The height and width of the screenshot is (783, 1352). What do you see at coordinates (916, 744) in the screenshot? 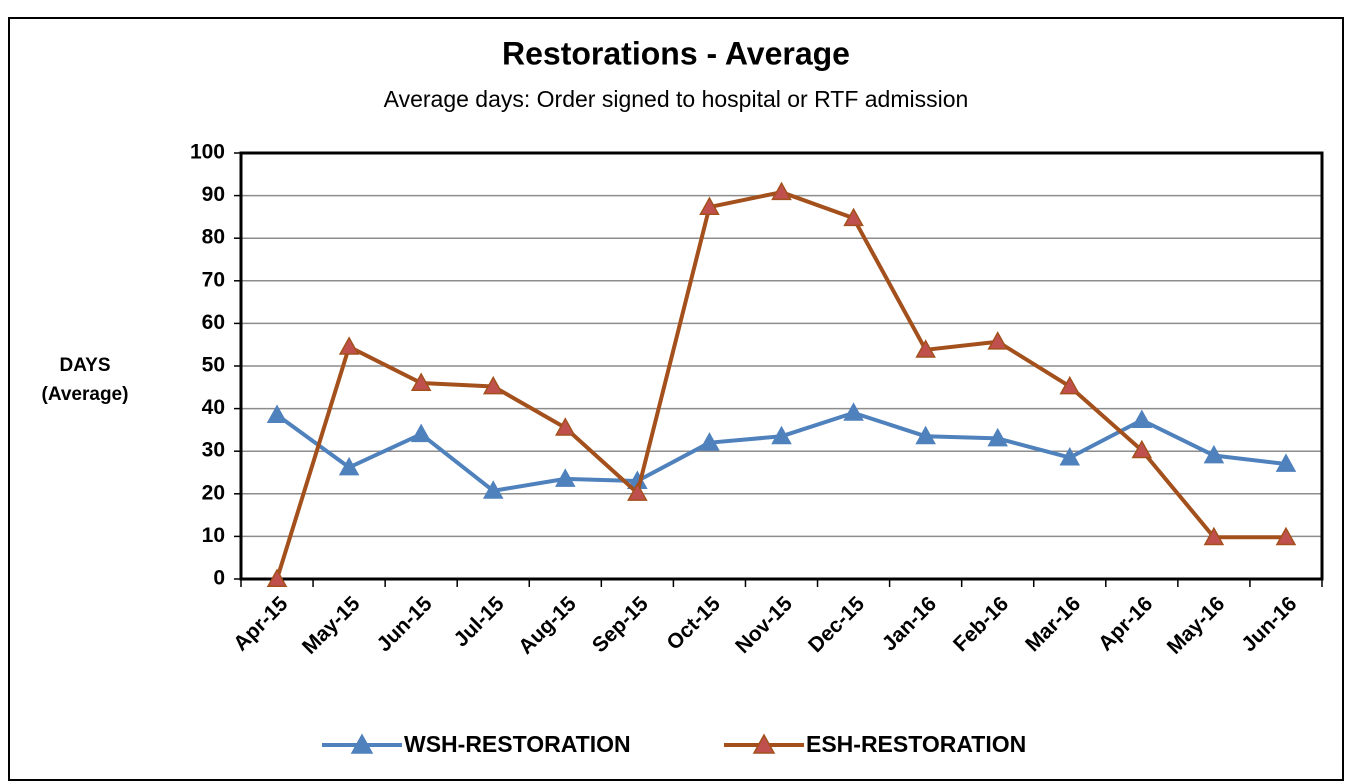
I see `legend-label: ESH-RESTORATION` at bounding box center [916, 744].